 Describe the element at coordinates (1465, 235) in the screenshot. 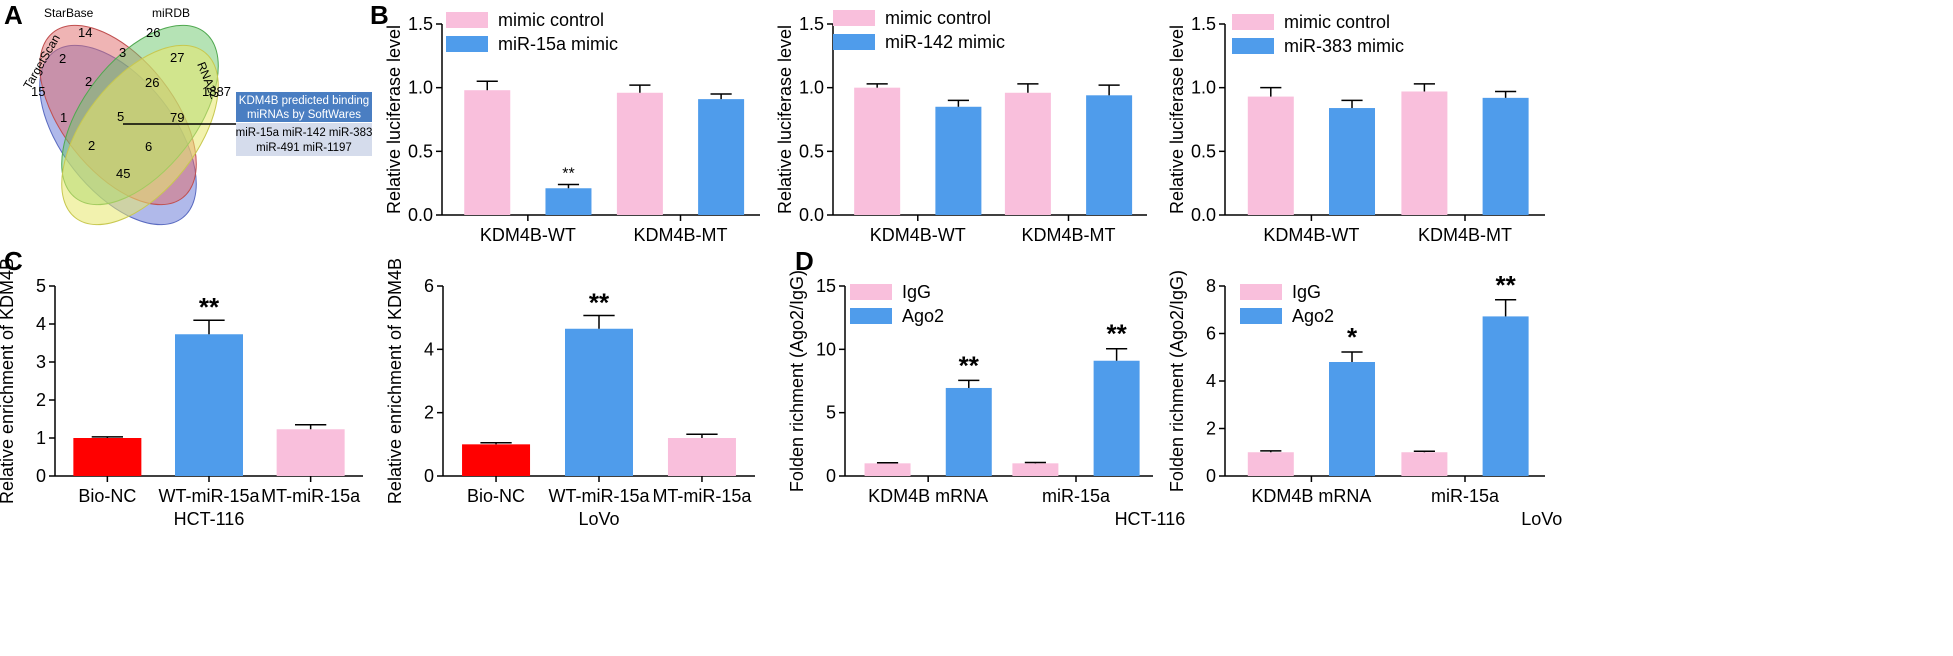

I see `category-label: KDM4B-MT` at that location.